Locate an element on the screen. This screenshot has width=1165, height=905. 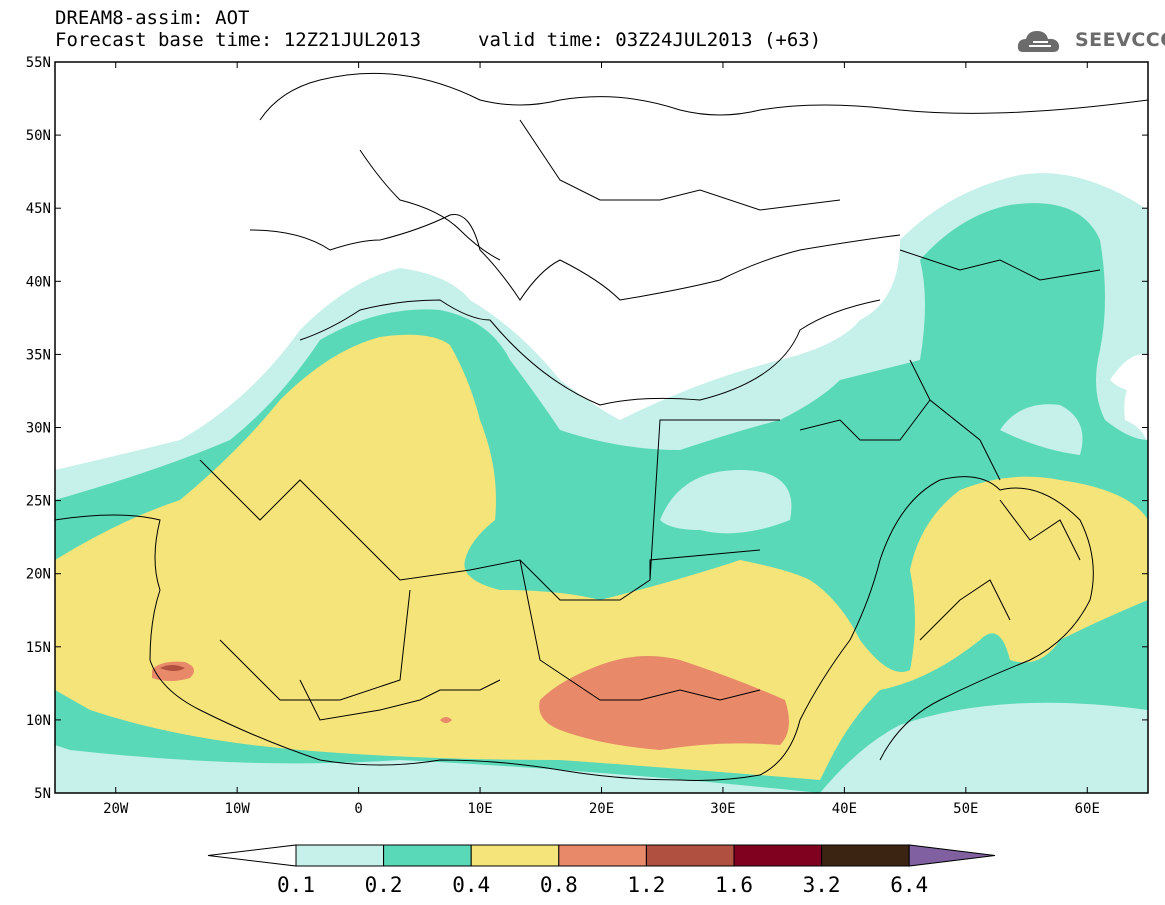
colorbar-label: 6.4 is located at coordinates (909, 885).